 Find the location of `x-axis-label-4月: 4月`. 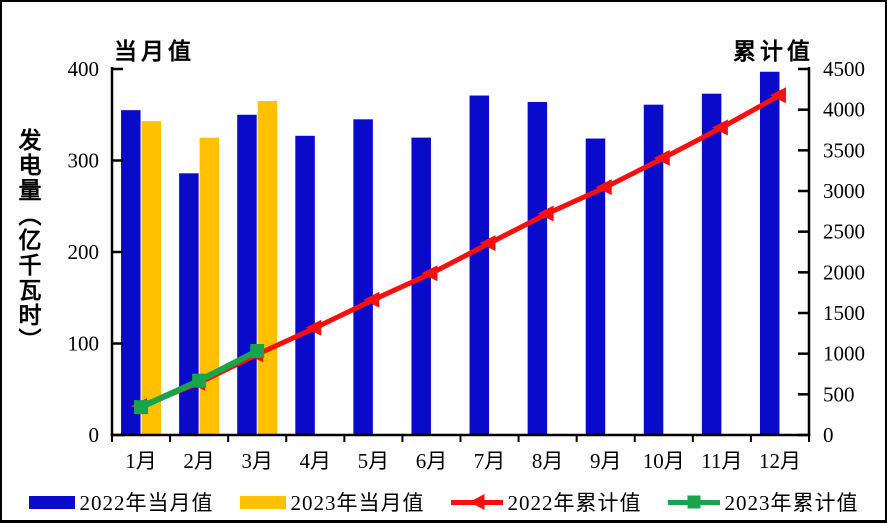

x-axis-label-4月: 4月 is located at coordinates (316, 461).